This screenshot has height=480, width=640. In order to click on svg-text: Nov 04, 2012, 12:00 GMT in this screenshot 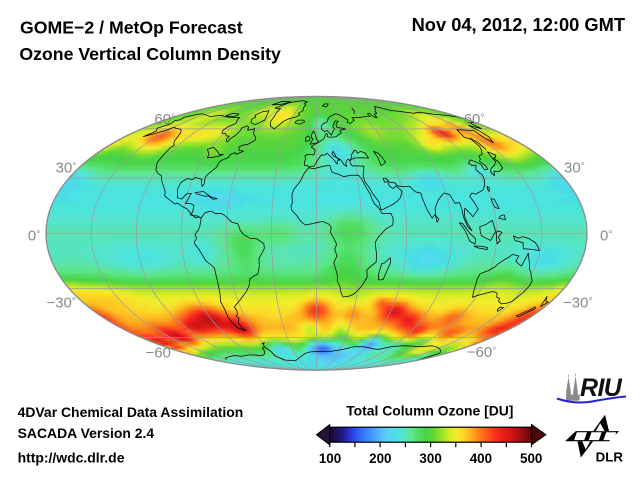, I will do `click(518, 24)`.